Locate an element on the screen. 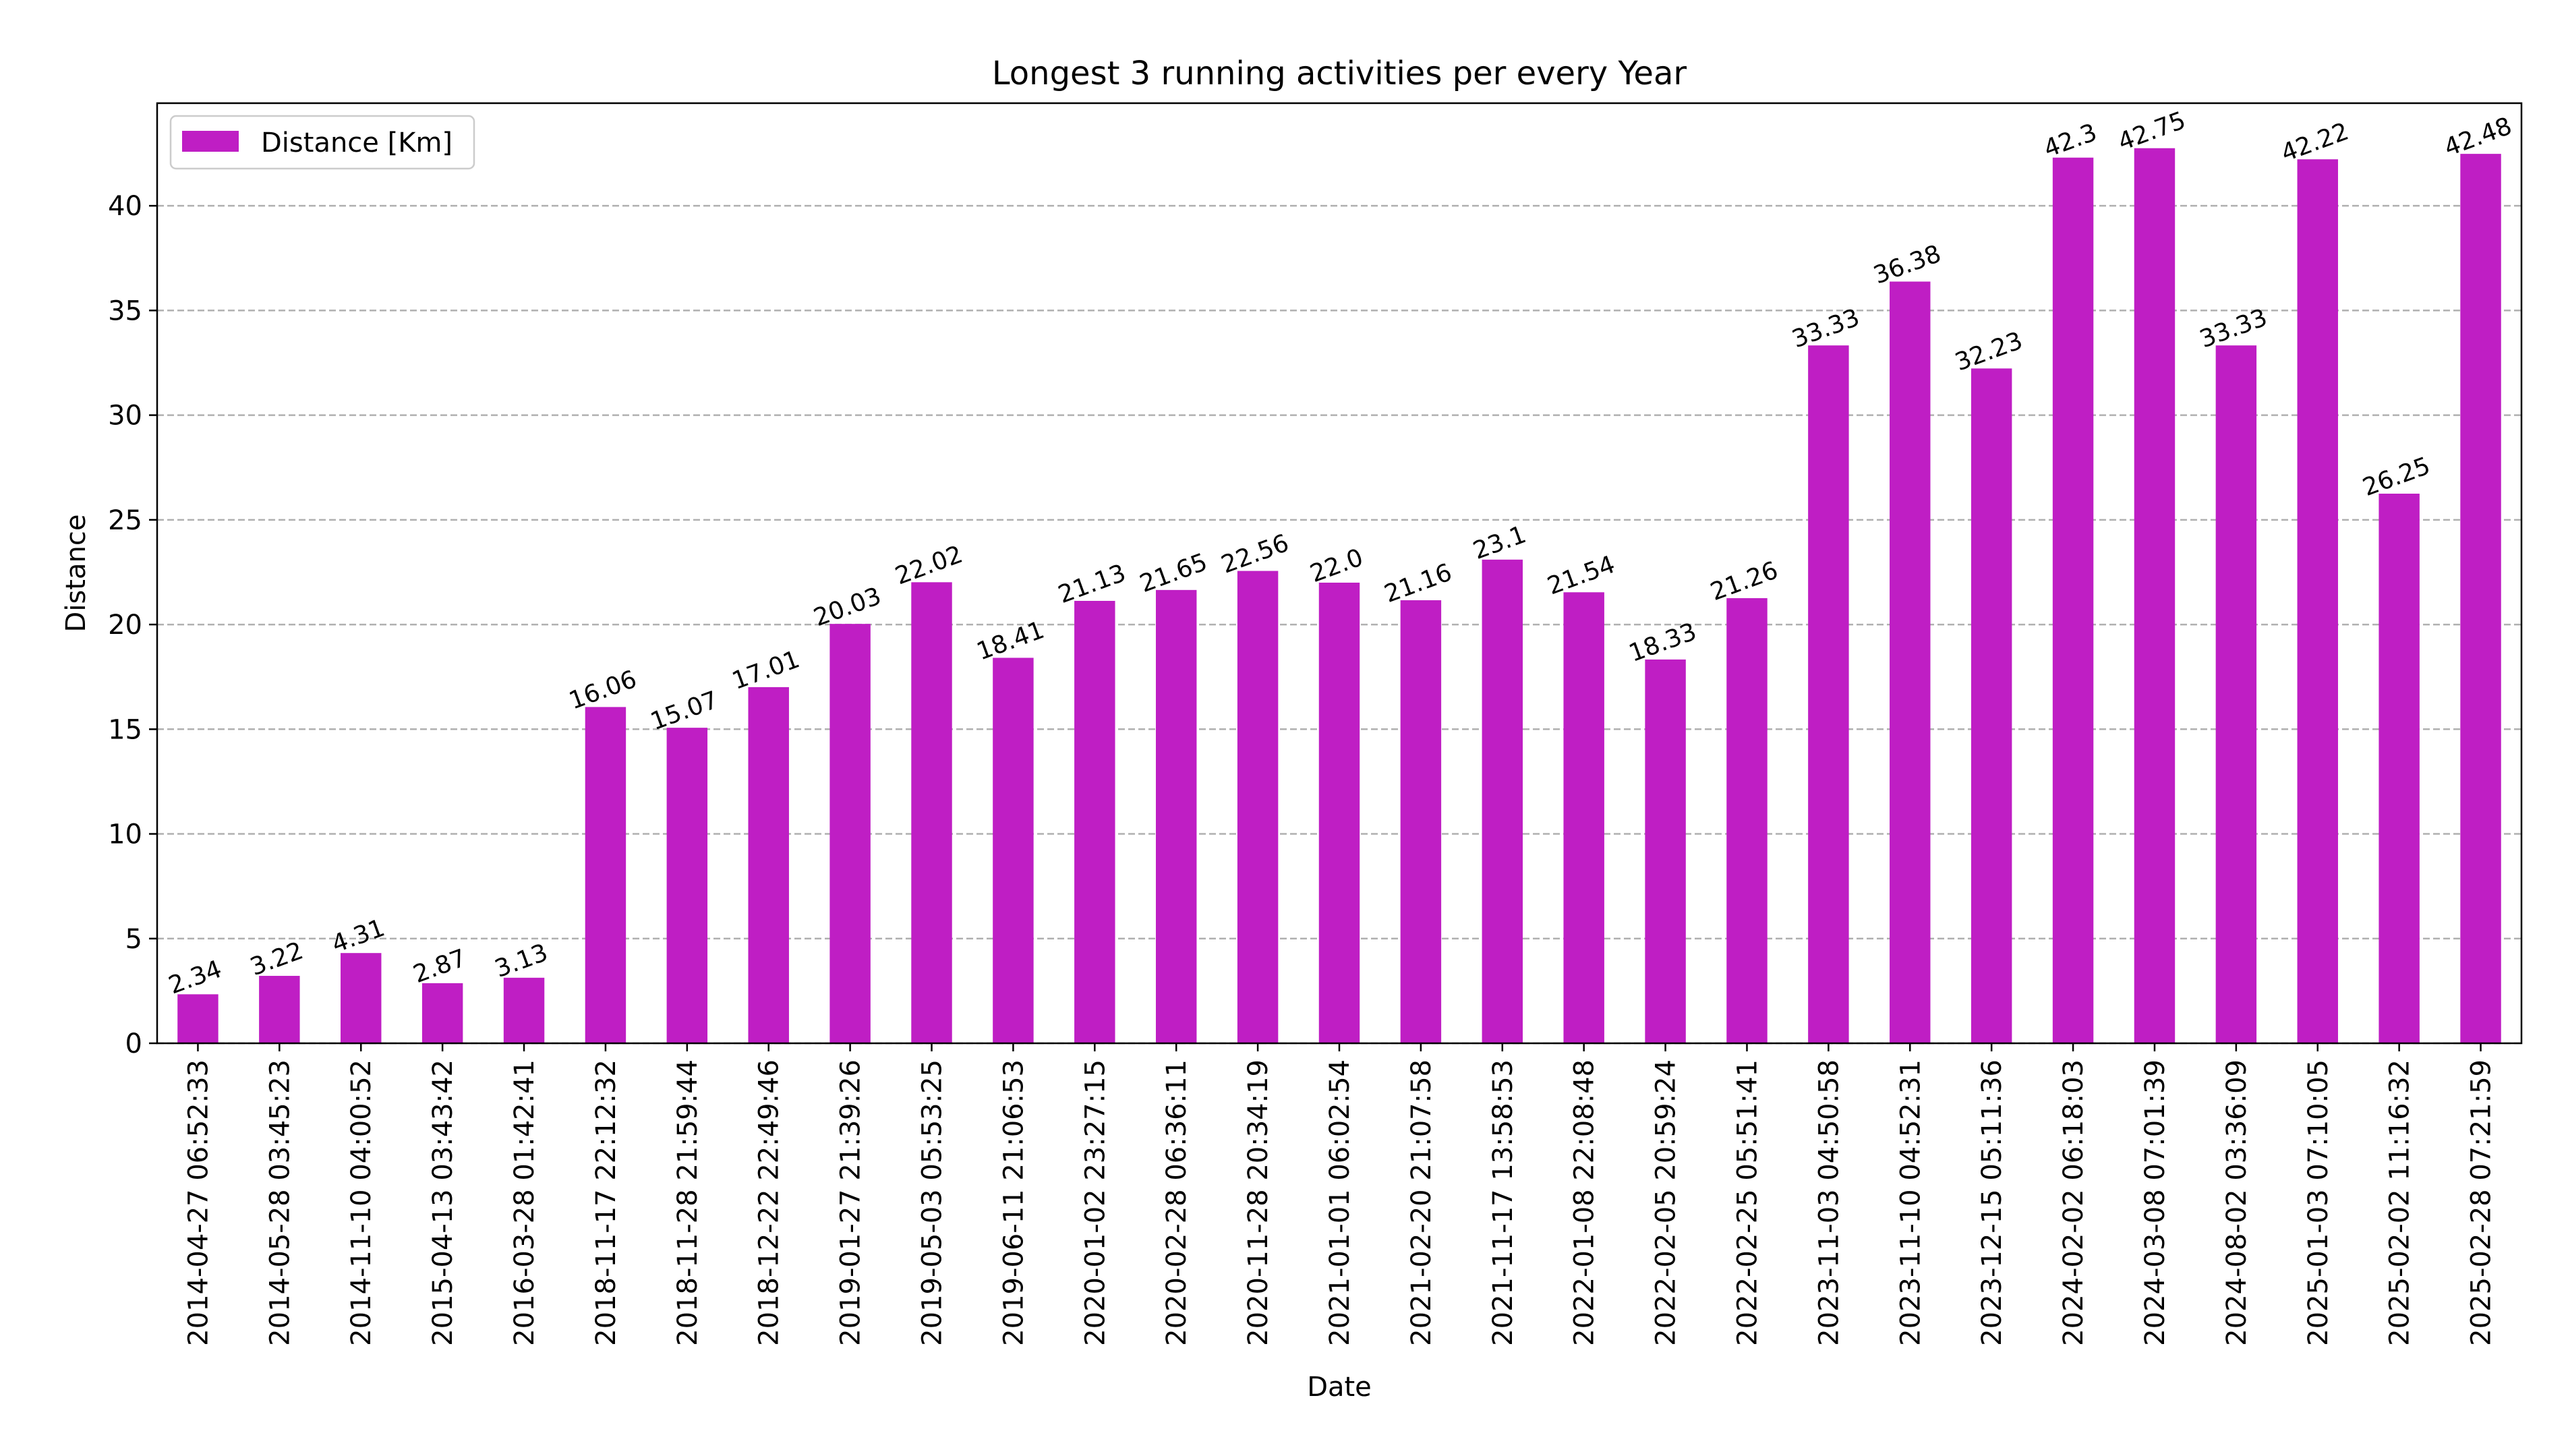  y-tick-label: 40 is located at coordinates (125, 207).